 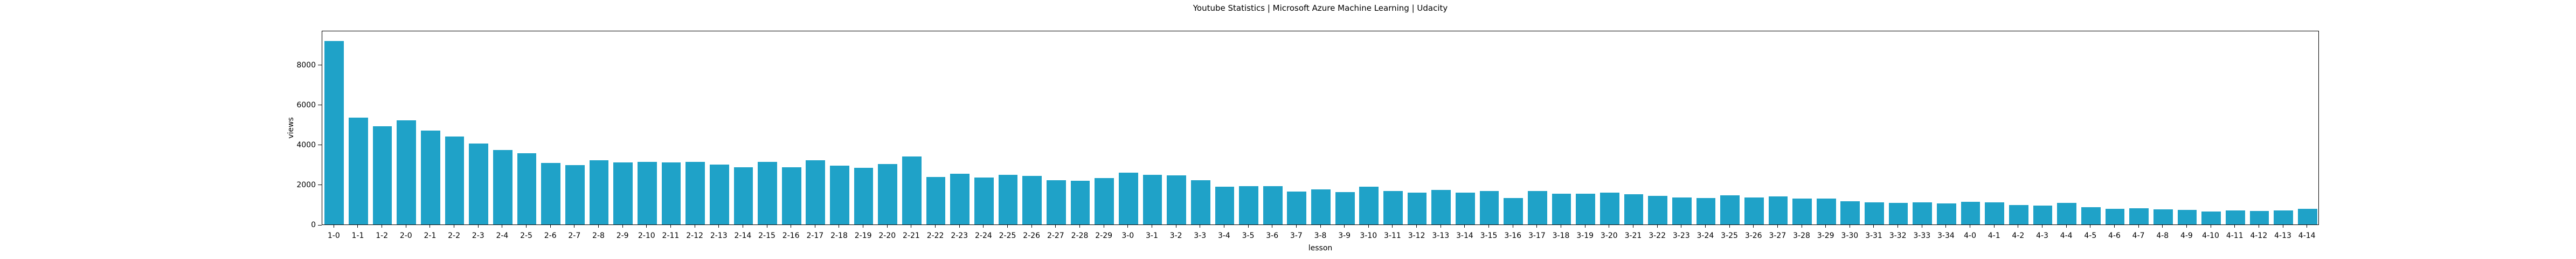 I want to click on x-tick-label: 2-5, so click(x=526, y=235).